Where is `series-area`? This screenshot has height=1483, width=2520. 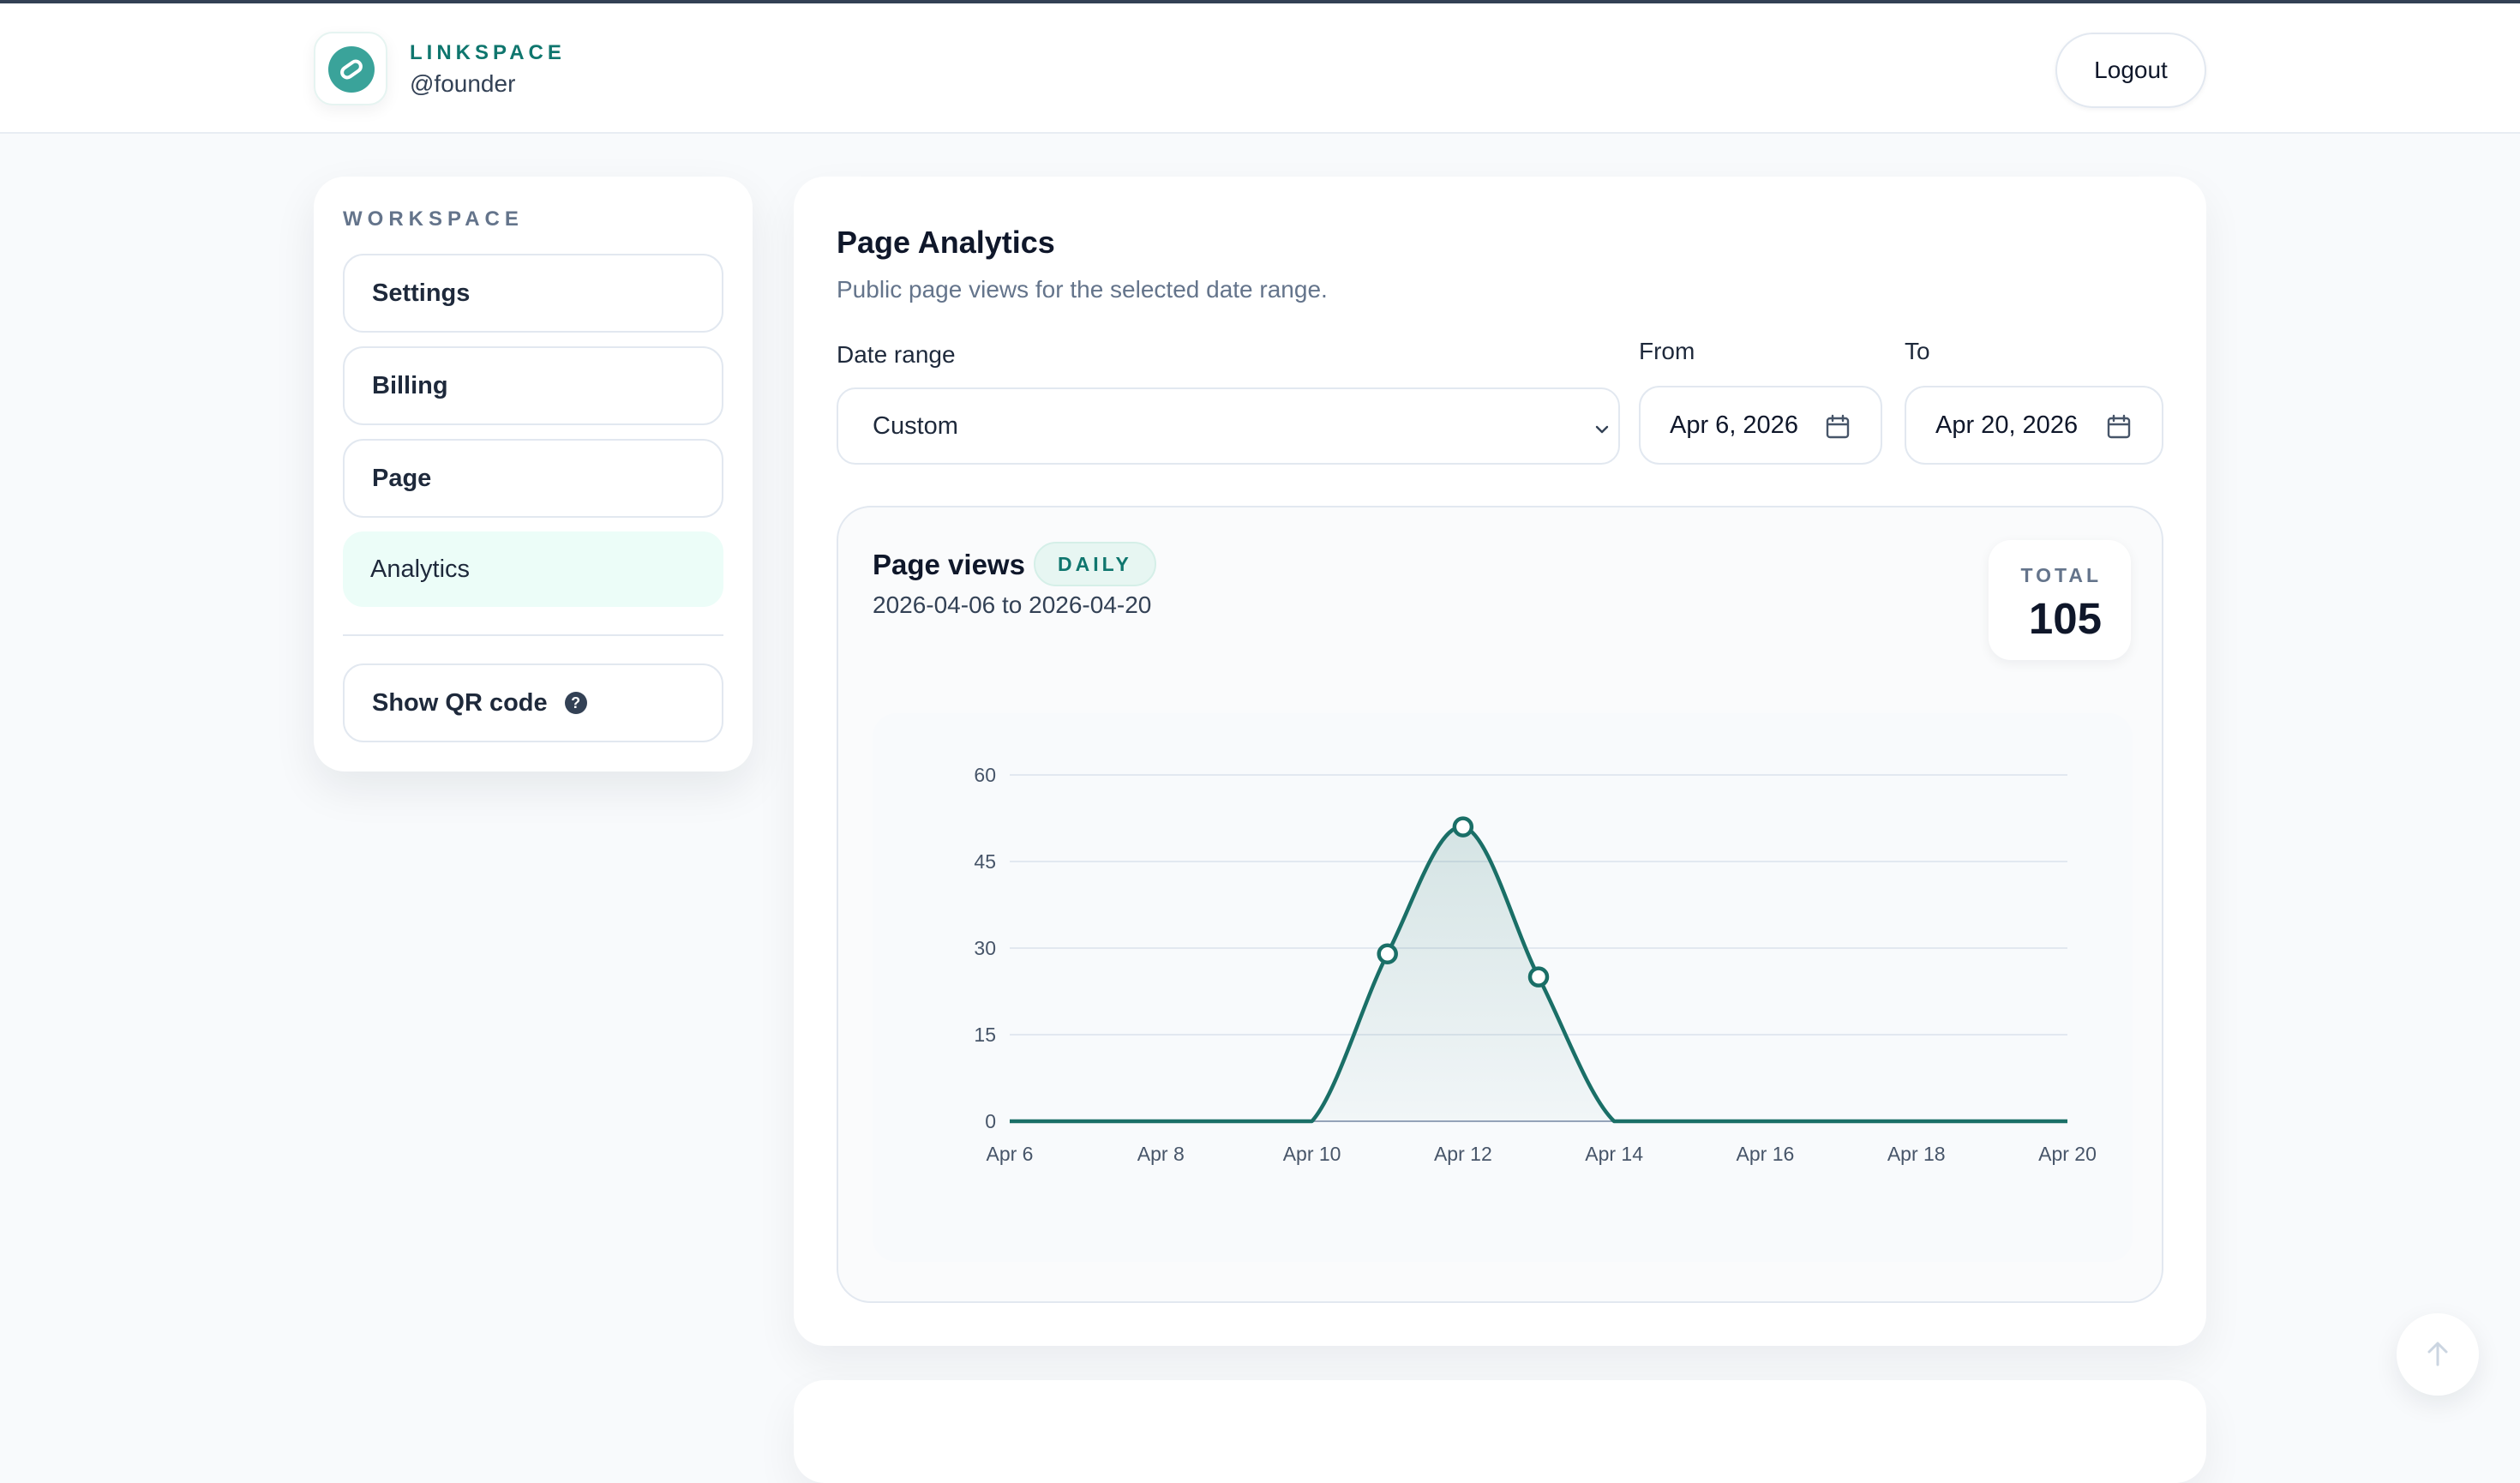
series-area is located at coordinates (1538, 973).